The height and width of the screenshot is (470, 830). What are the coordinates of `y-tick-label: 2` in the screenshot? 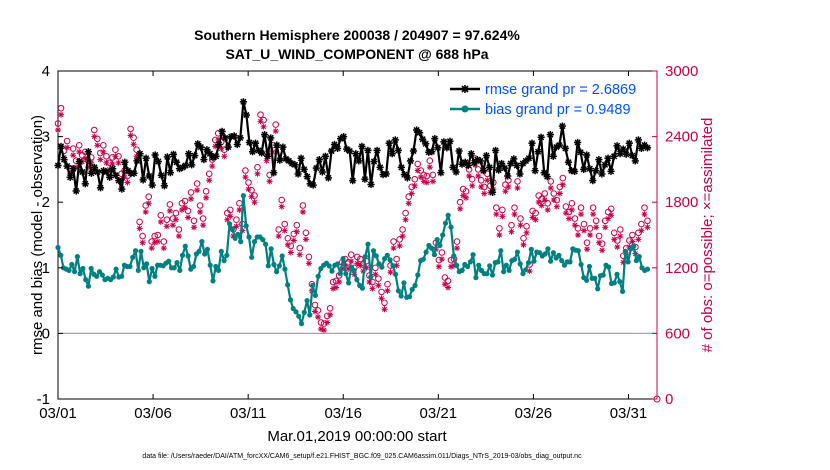 It's located at (46, 202).